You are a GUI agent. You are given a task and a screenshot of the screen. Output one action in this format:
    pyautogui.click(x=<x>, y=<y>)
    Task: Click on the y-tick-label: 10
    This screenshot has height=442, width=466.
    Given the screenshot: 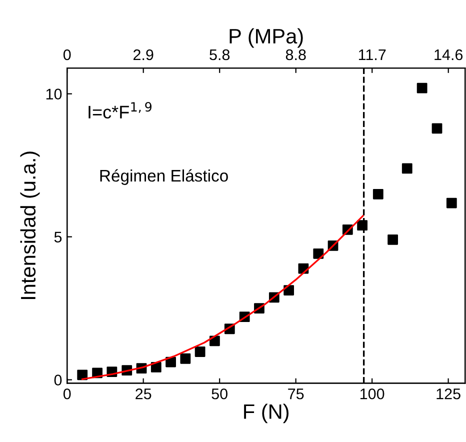 What is the action you would take?
    pyautogui.click(x=54, y=94)
    